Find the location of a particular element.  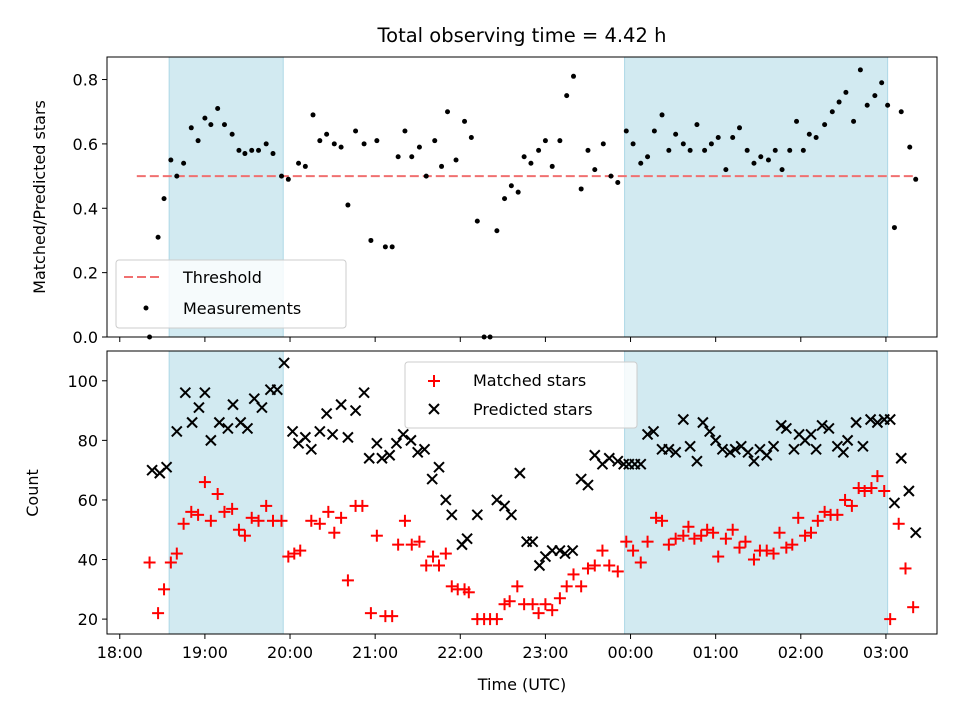

bottom-legend-box is located at coordinates (521, 395).